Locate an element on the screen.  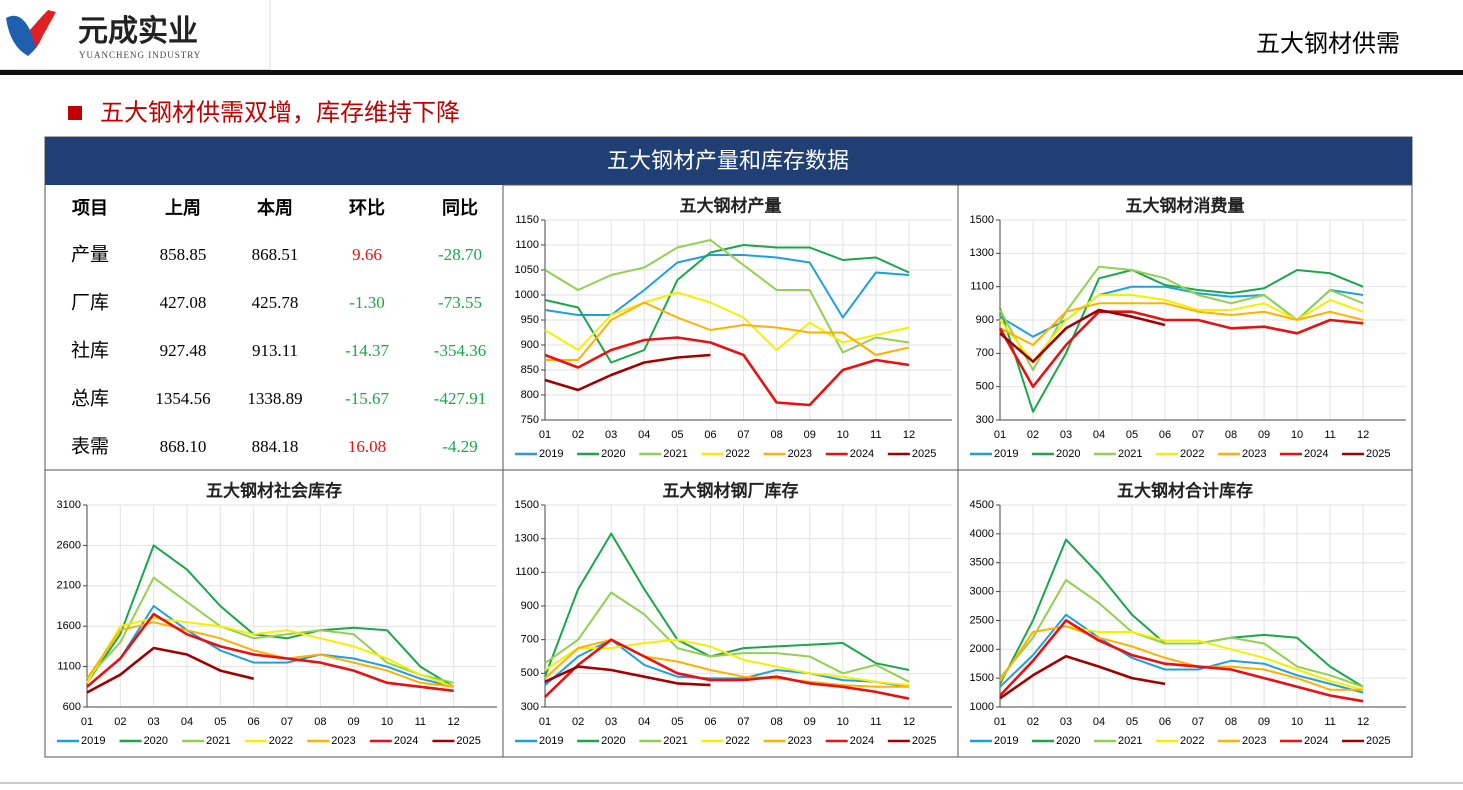
y-tick-label: 500 is located at coordinates (530, 673).